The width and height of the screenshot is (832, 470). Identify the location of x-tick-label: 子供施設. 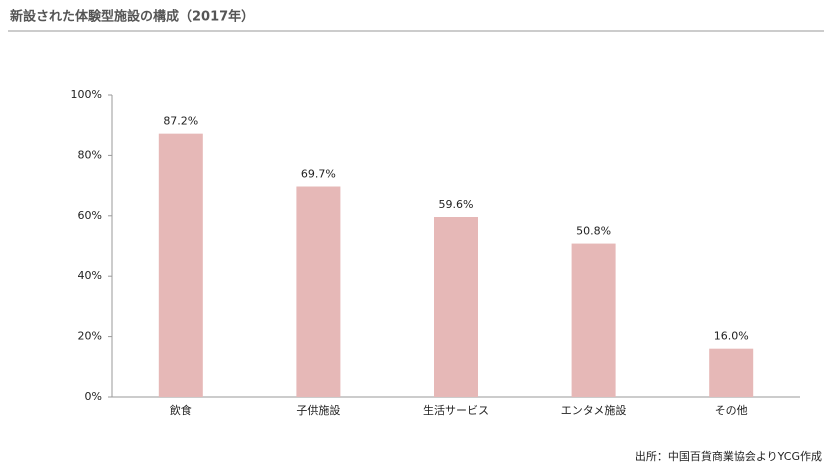
(318, 410).